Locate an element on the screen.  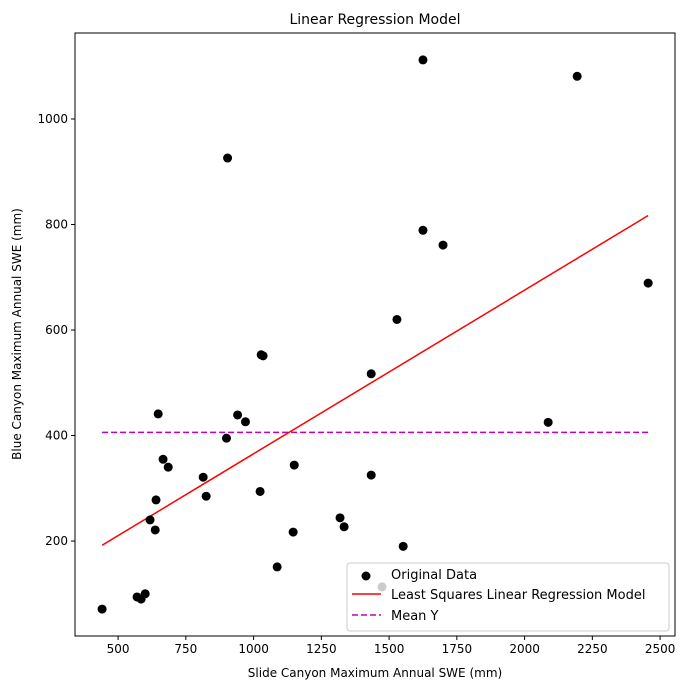
legend-label: Least Squares Linear Regression Model is located at coordinates (518, 595).